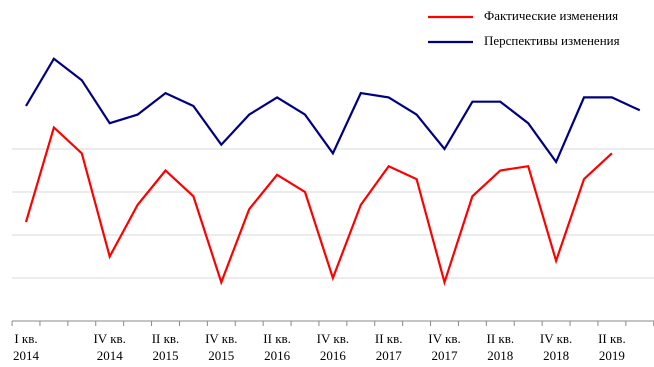 This screenshot has height=367, width=654. What do you see at coordinates (500, 347) in the screenshot?
I see `x-tick-label: II кв. 2018` at bounding box center [500, 347].